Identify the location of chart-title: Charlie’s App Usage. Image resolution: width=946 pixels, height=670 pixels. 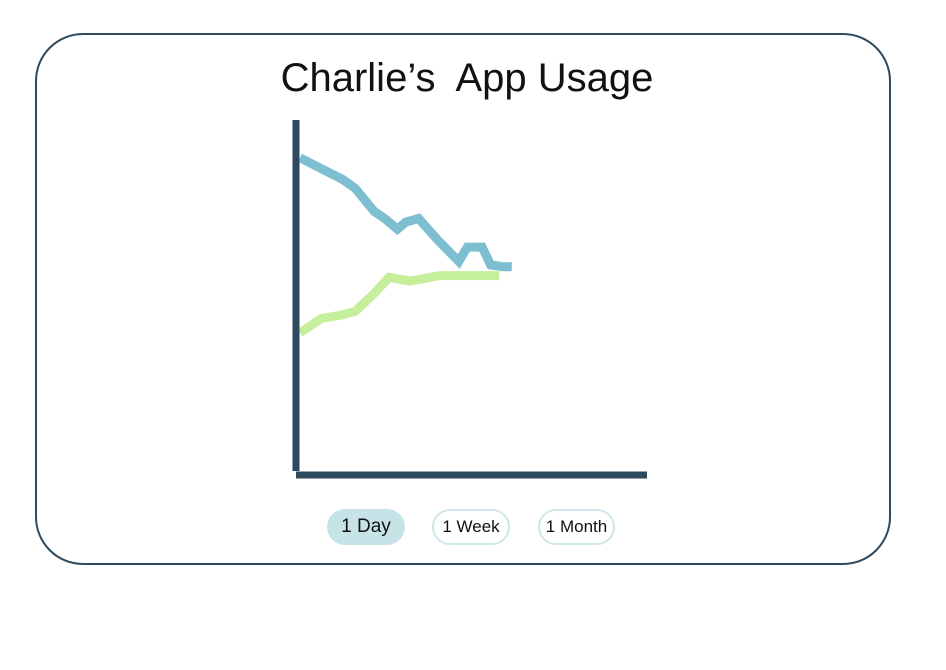
(467, 78).